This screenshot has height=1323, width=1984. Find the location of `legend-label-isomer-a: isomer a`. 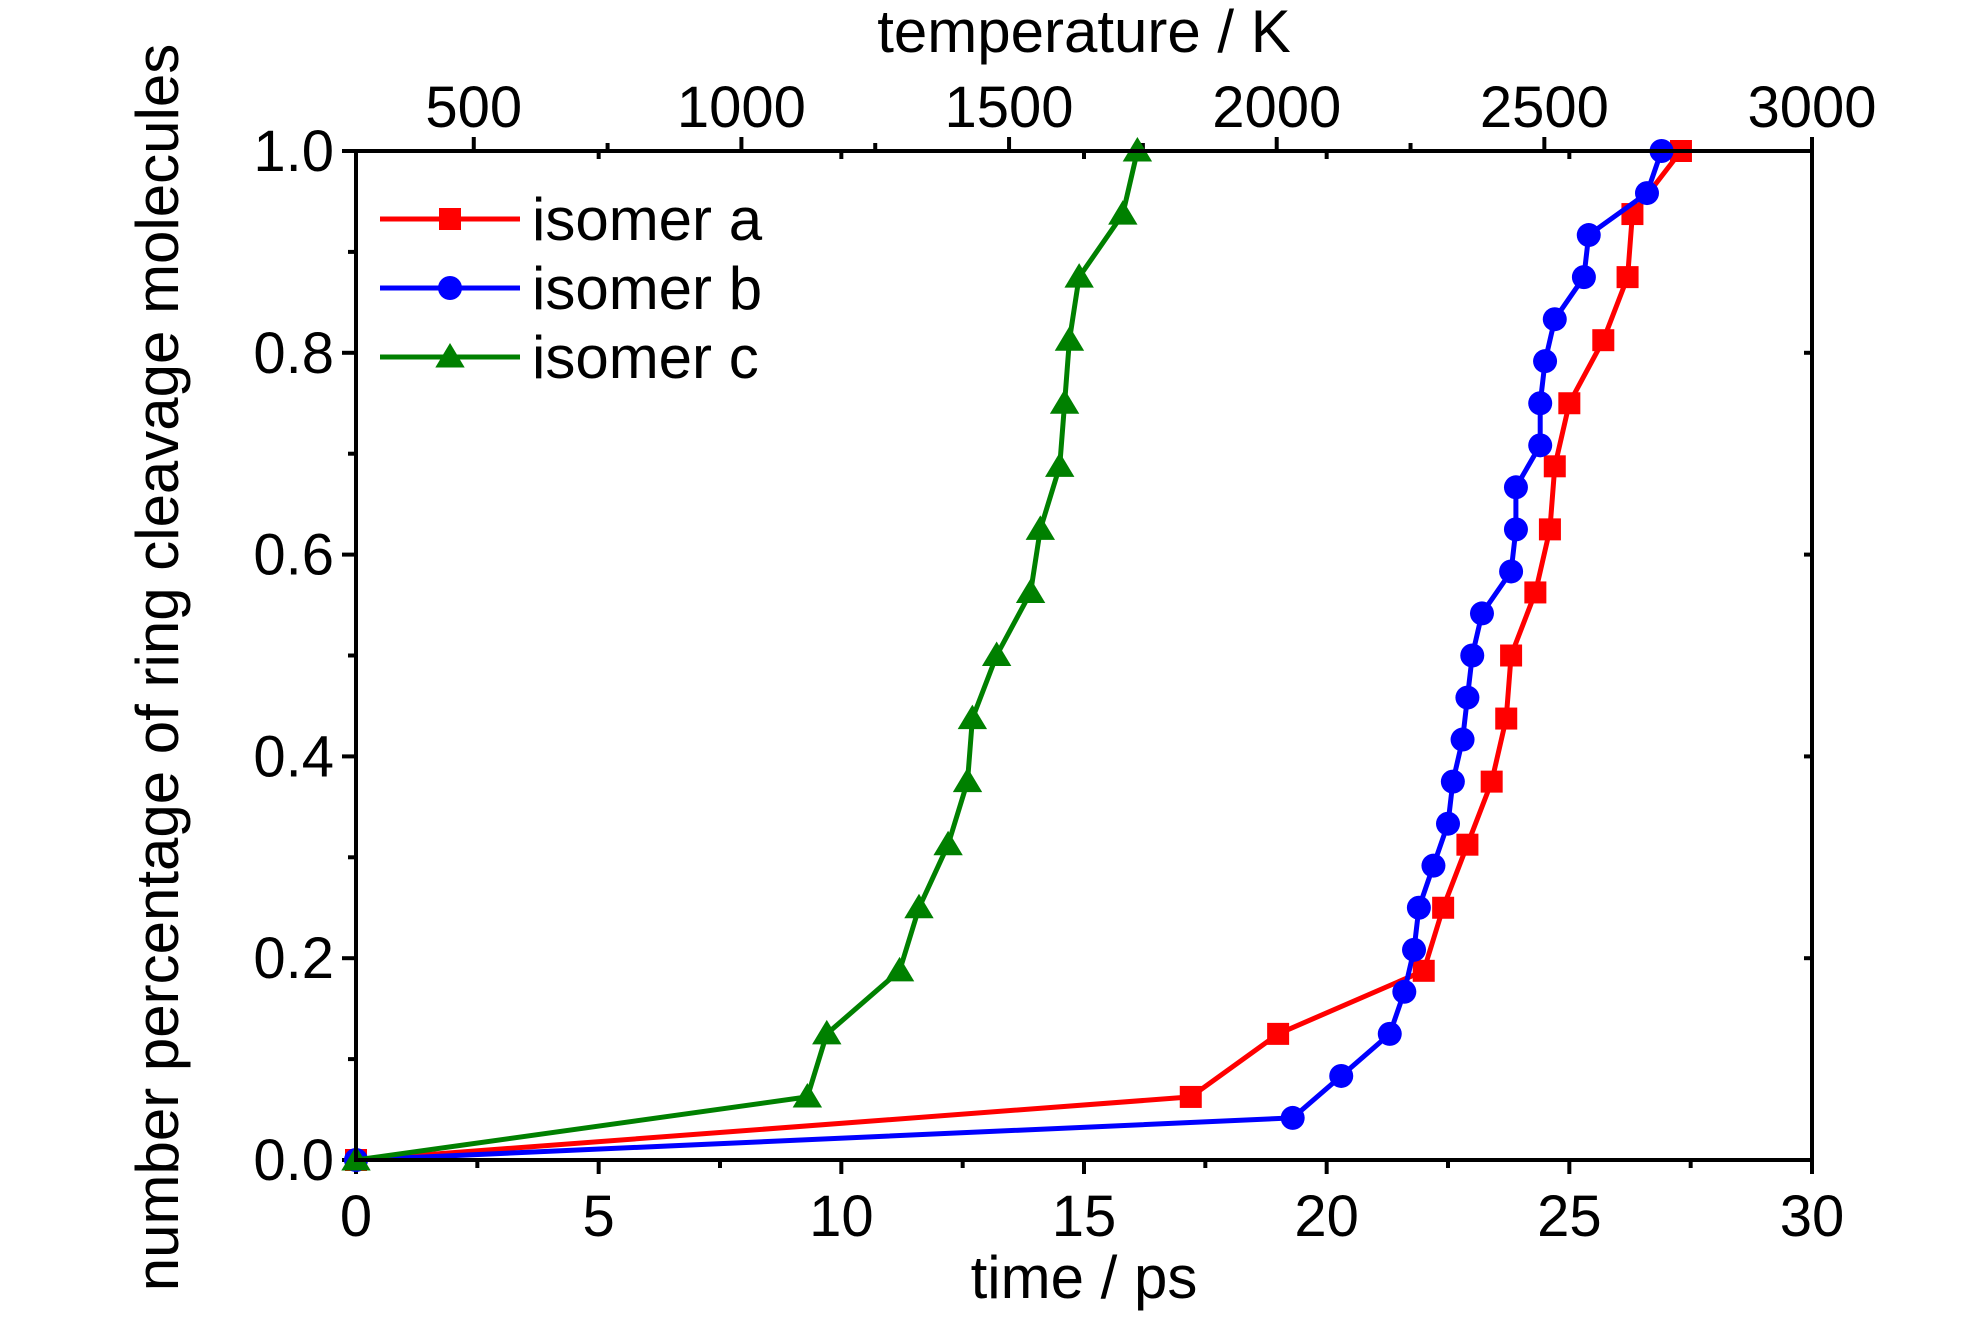

legend-label-isomer-a: isomer a is located at coordinates (647, 219).